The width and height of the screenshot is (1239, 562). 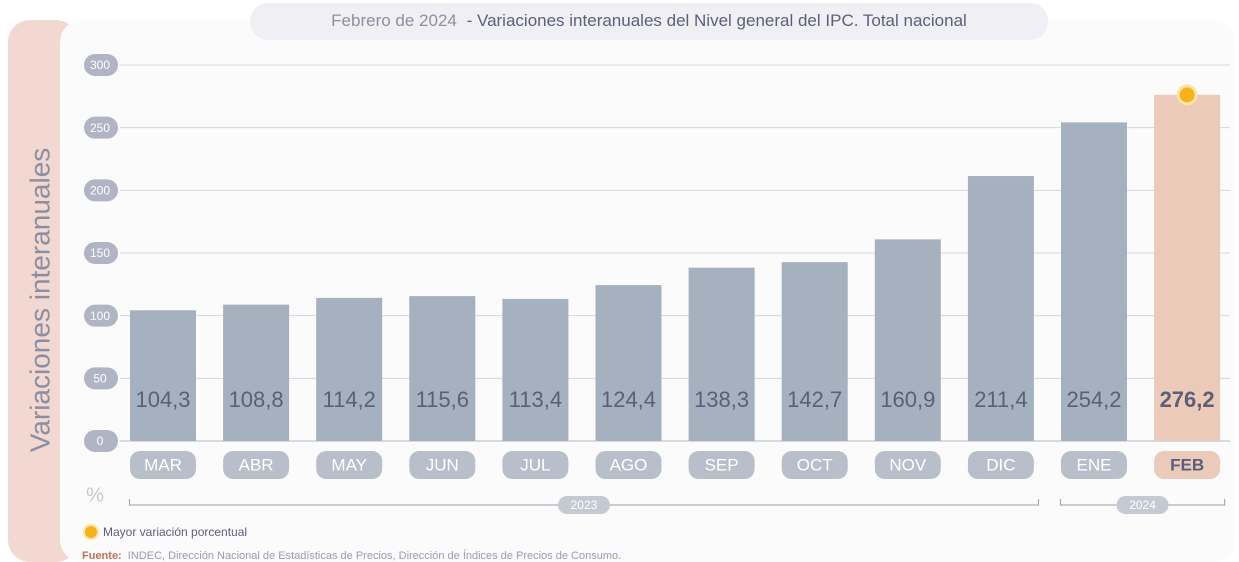 I want to click on y-tick-label: 150, so click(x=100, y=253).